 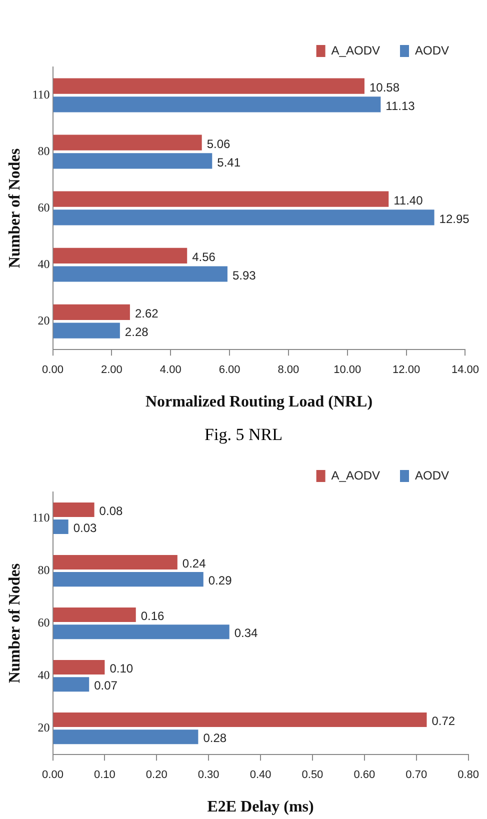 What do you see at coordinates (444, 721) in the screenshot?
I see `data-label: 0.72` at bounding box center [444, 721].